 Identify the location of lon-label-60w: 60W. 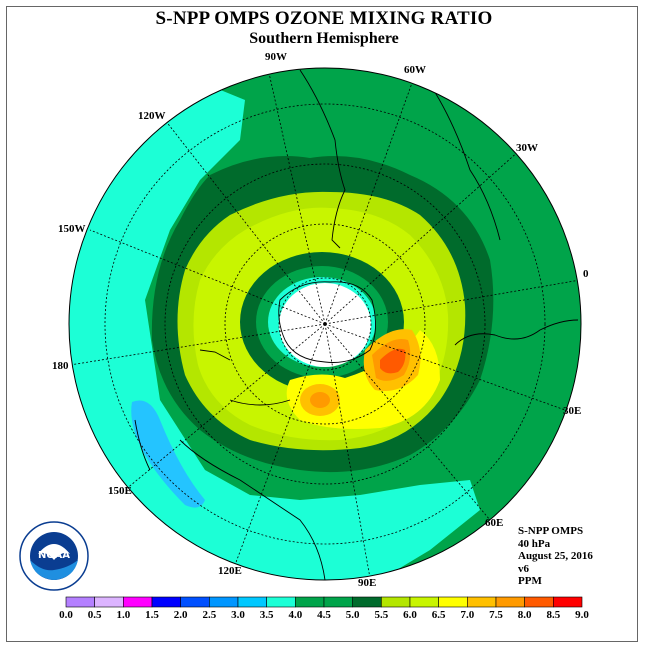
(415, 70).